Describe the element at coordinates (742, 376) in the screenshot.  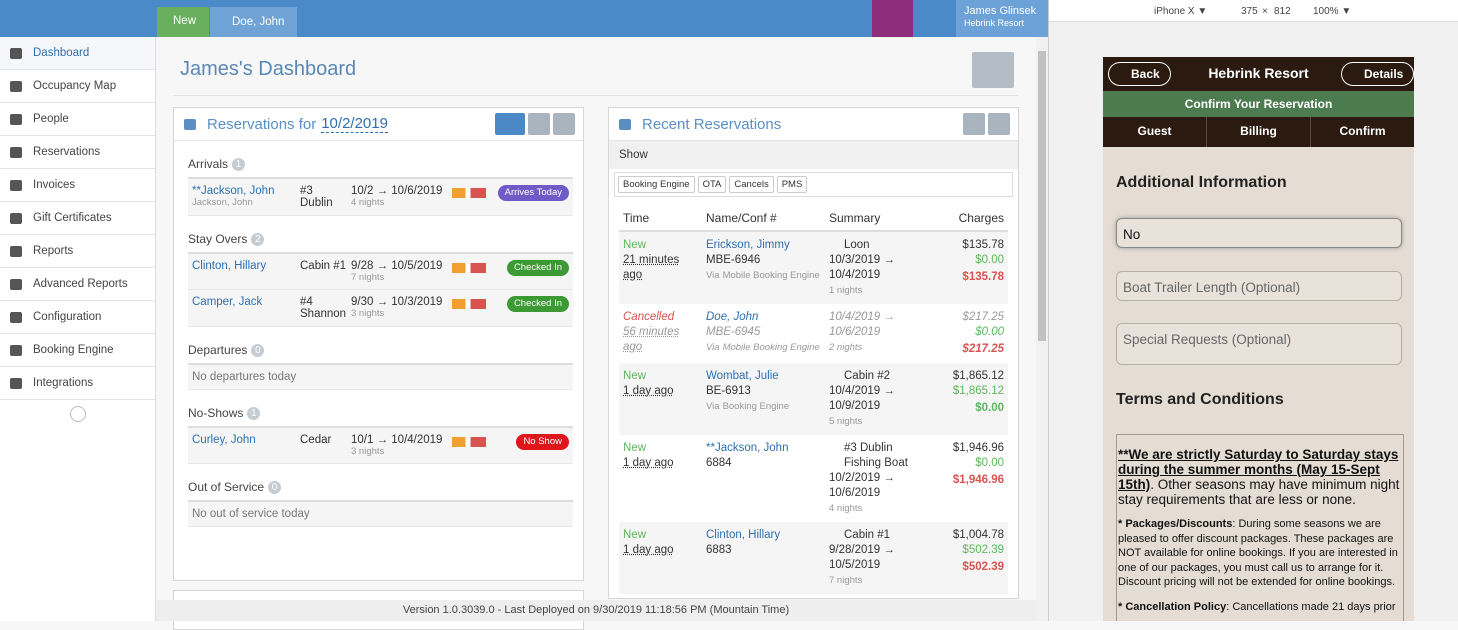
I see `guest-link: Wombat, Julie` at that location.